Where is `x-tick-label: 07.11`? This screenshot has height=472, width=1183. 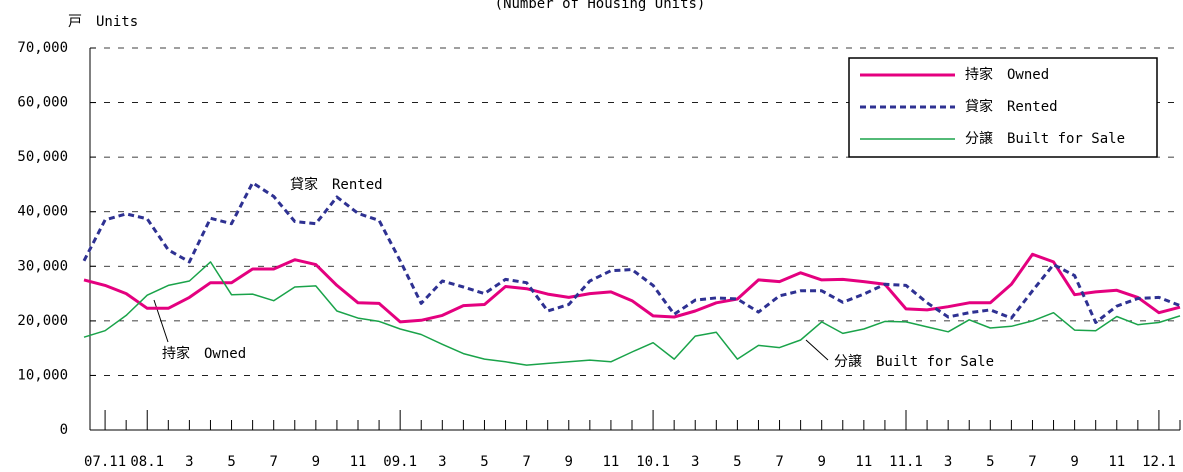 x-tick-label: 07.11 is located at coordinates (105, 462).